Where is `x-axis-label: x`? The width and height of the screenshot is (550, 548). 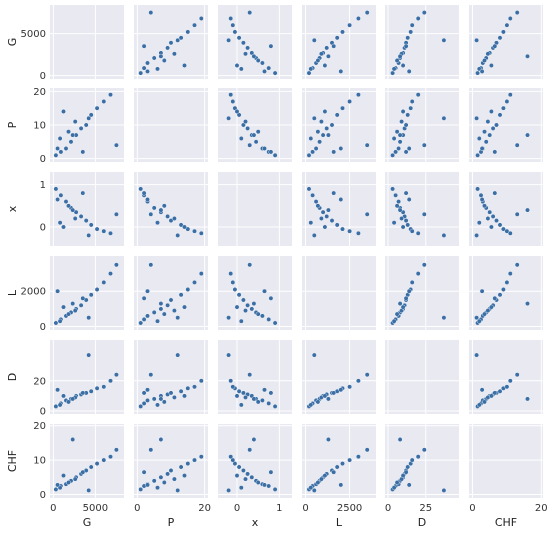
x-axis-label: x is located at coordinates (255, 522).